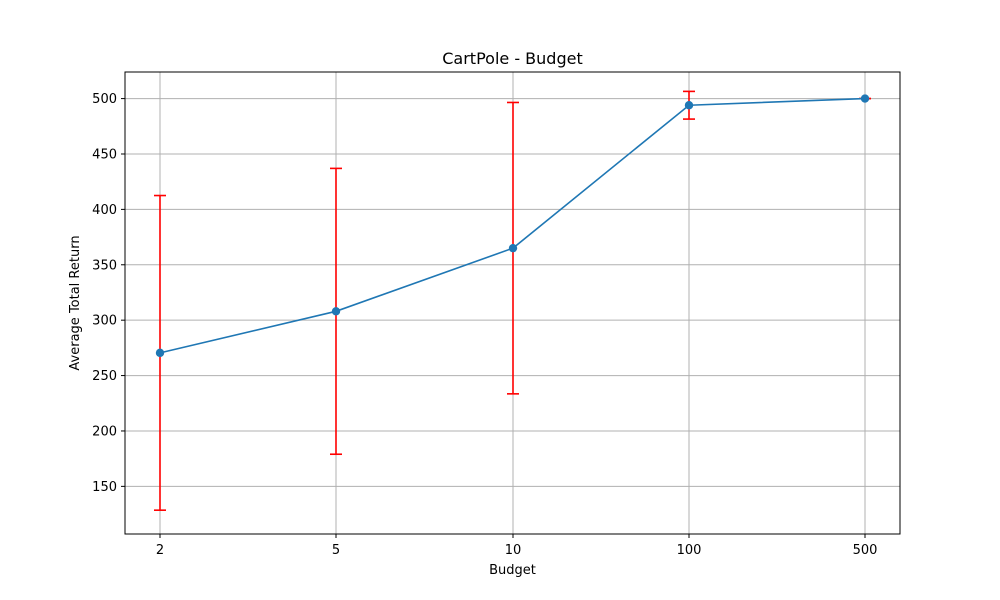 The image size is (1000, 600). Describe the element at coordinates (104, 376) in the screenshot. I see `y-tick-label: 250` at that location.